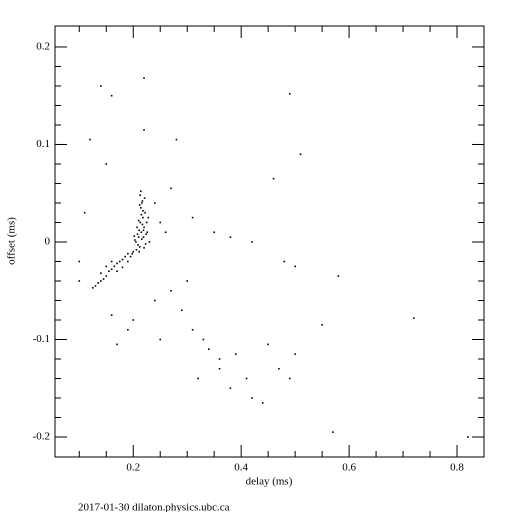  What do you see at coordinates (269, 482) in the screenshot?
I see `x-axis-label: delay (ms)` at bounding box center [269, 482].